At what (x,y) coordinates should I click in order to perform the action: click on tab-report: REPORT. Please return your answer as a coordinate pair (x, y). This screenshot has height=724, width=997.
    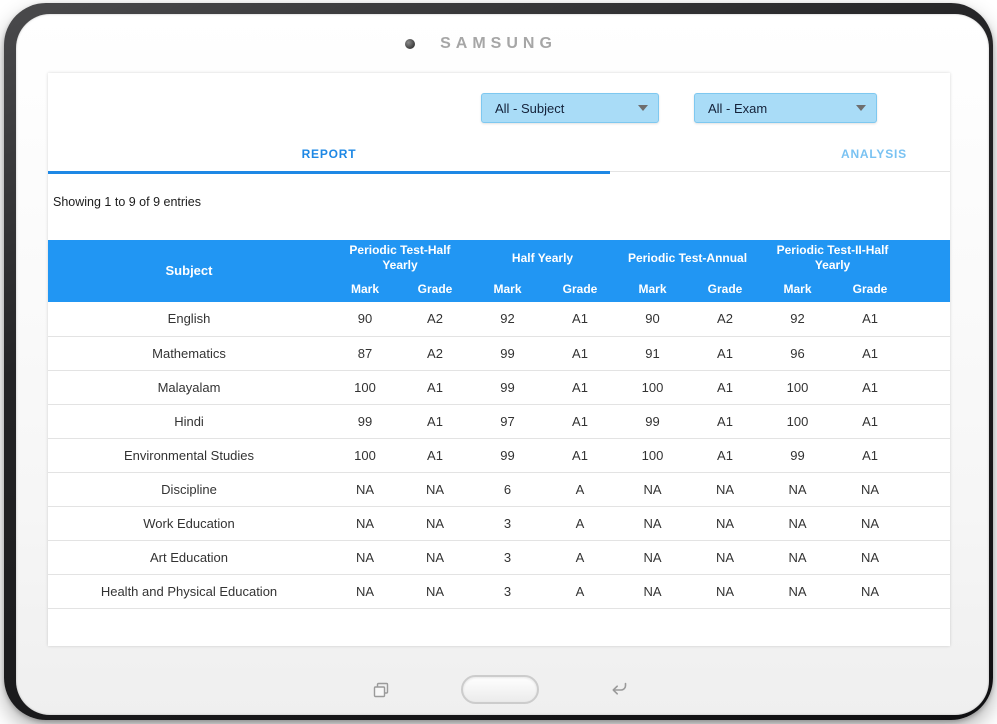
    Looking at the image, I should click on (329, 154).